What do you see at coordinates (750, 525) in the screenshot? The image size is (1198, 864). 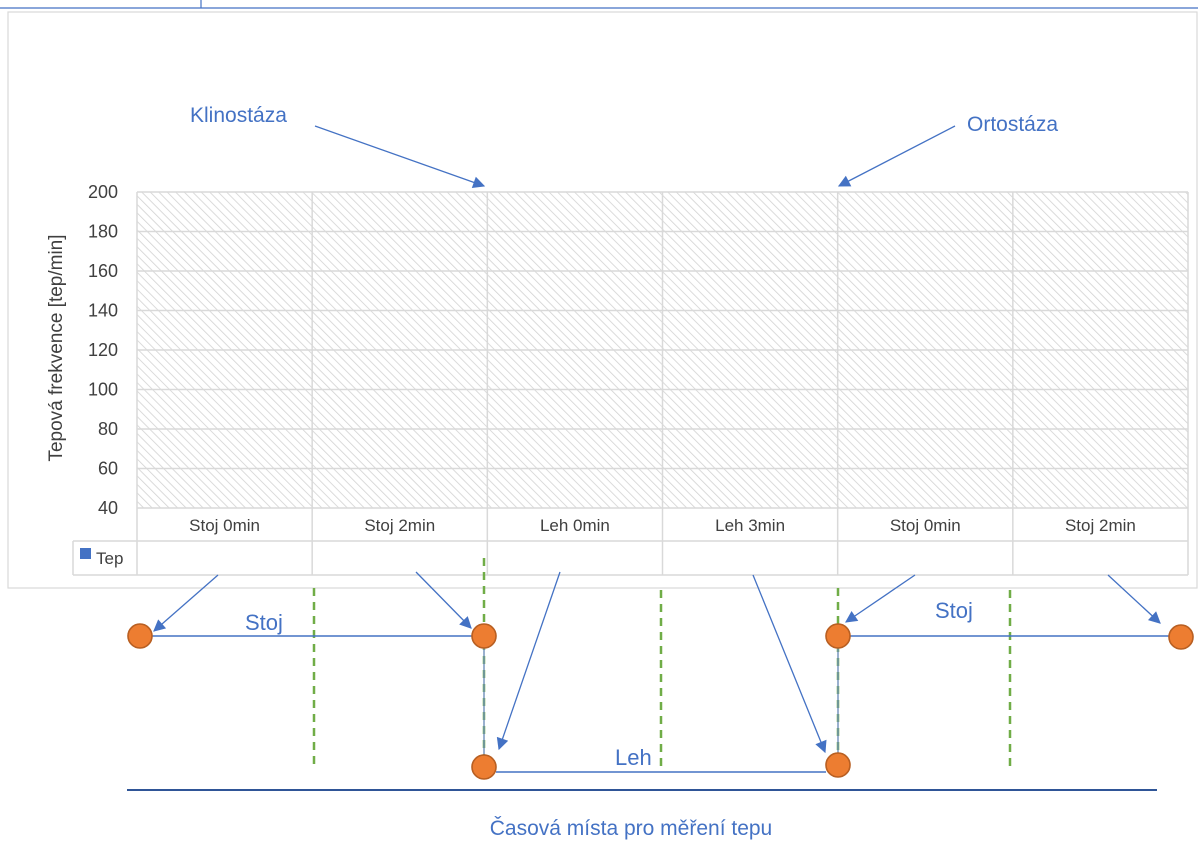 I see `category-label: Leh 3min` at bounding box center [750, 525].